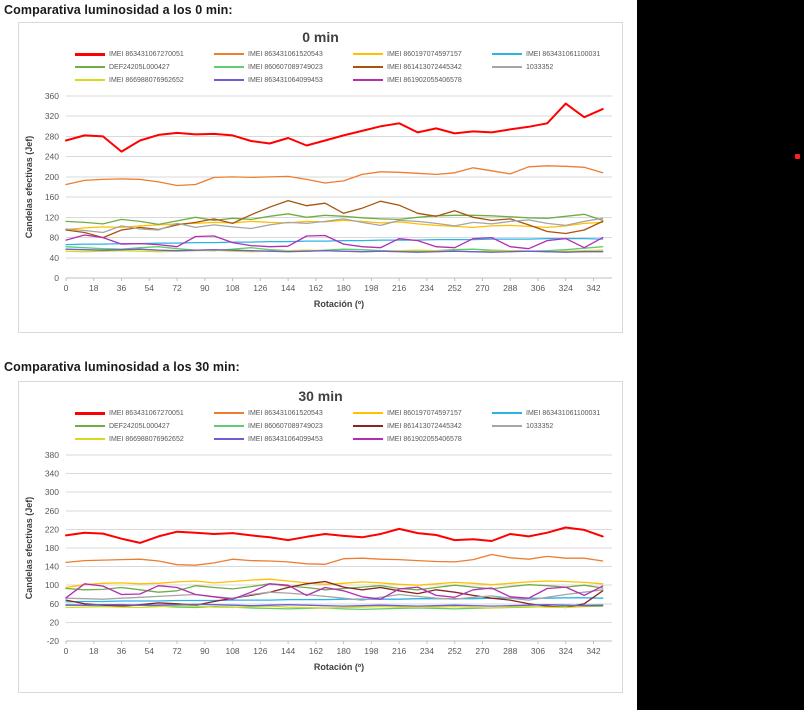 The height and width of the screenshot is (710, 804). Describe the element at coordinates (540, 426) in the screenshot. I see `legend-label: 1033352` at that location.